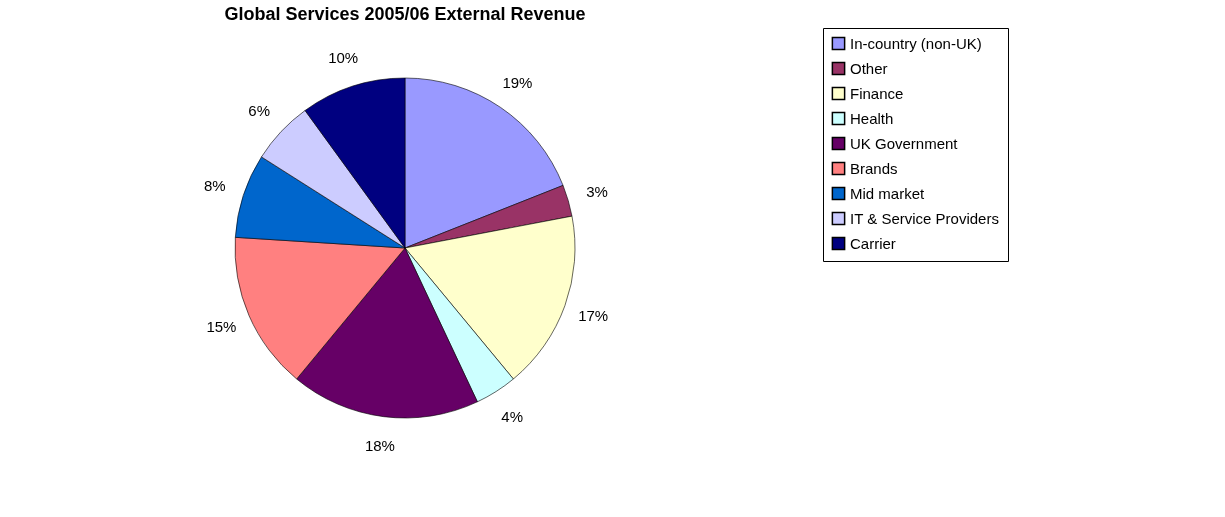 This screenshot has width=1225, height=517. I want to click on data-label: 15%, so click(221, 327).